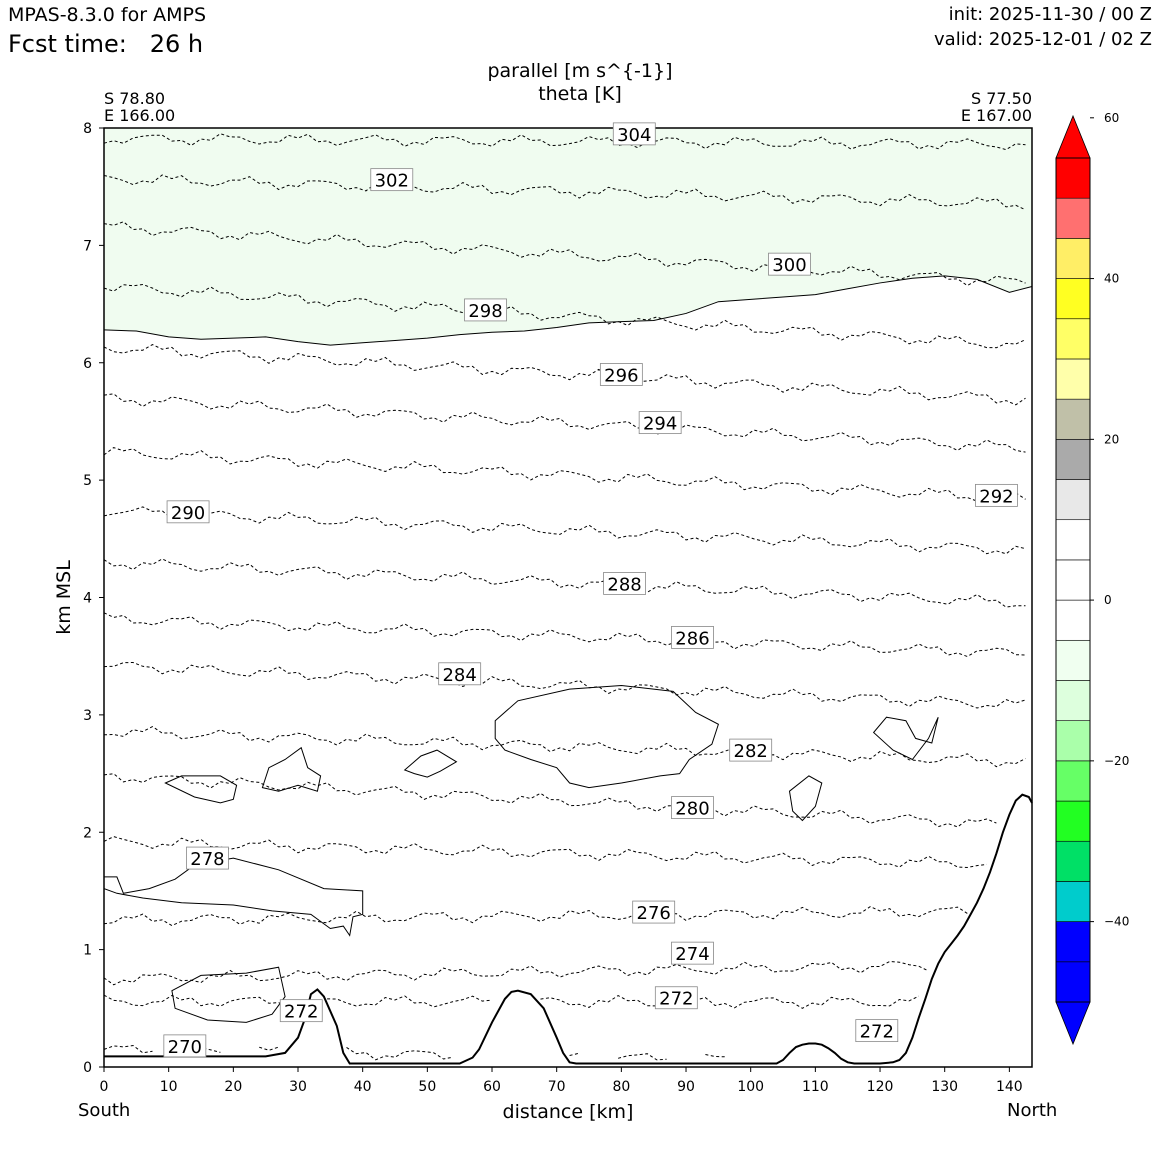 The height and width of the screenshot is (1160, 1160). I want to click on theta-label-text: 298, so click(485, 311).